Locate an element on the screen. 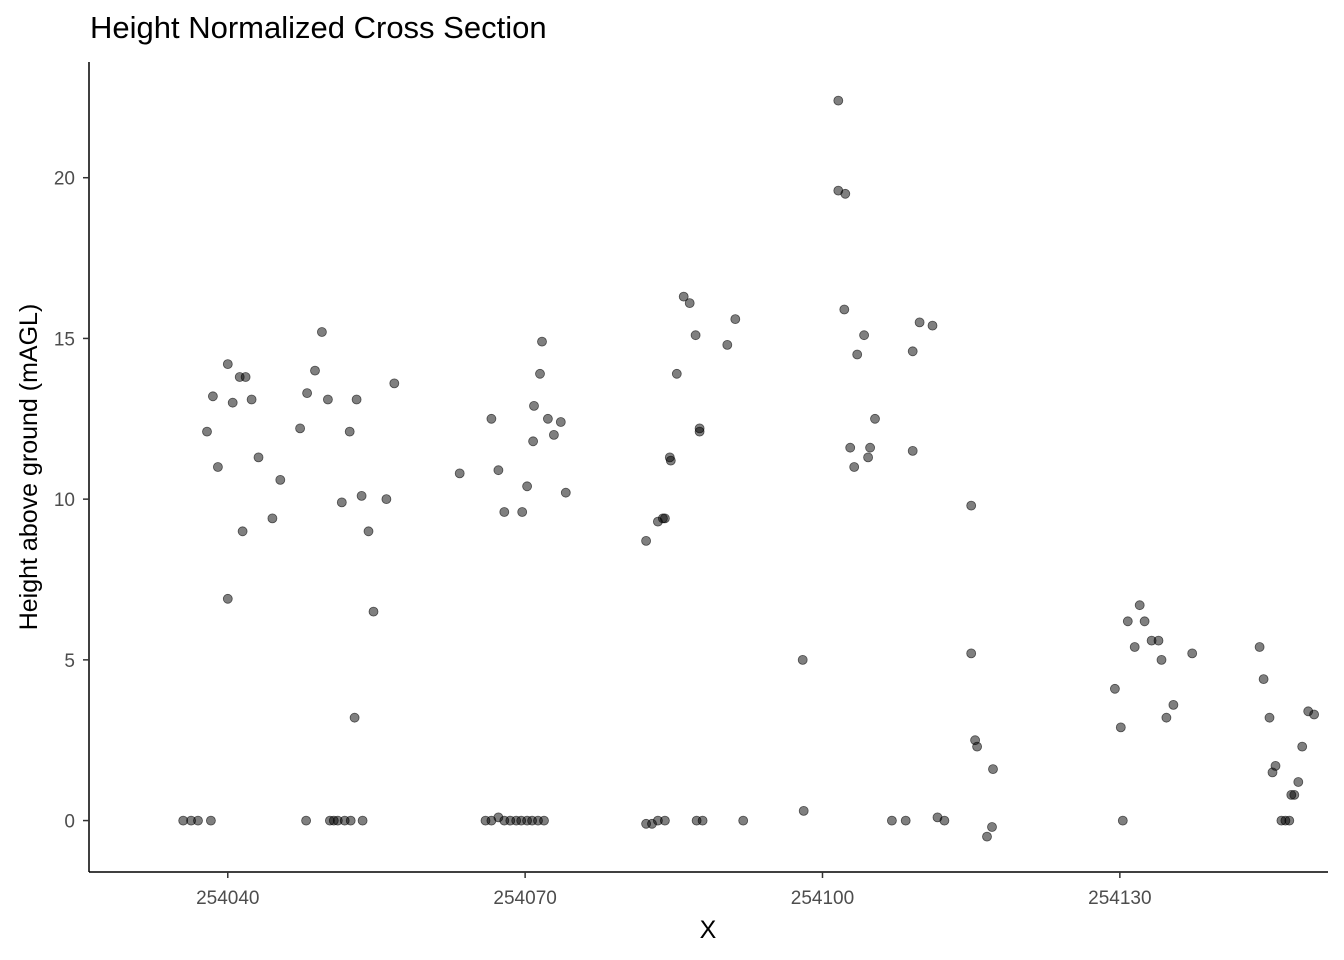  y-tick-label: 20 is located at coordinates (64, 179).